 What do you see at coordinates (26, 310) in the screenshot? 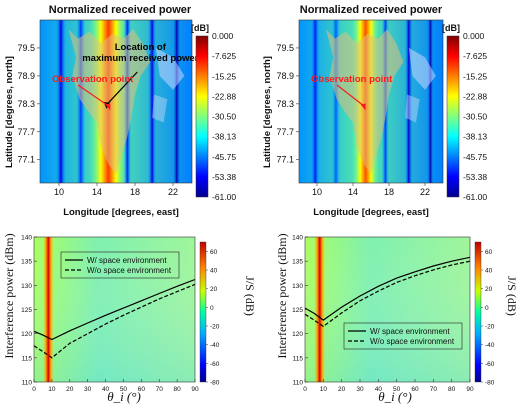
I see `y-tick-label: 125` at bounding box center [26, 310].